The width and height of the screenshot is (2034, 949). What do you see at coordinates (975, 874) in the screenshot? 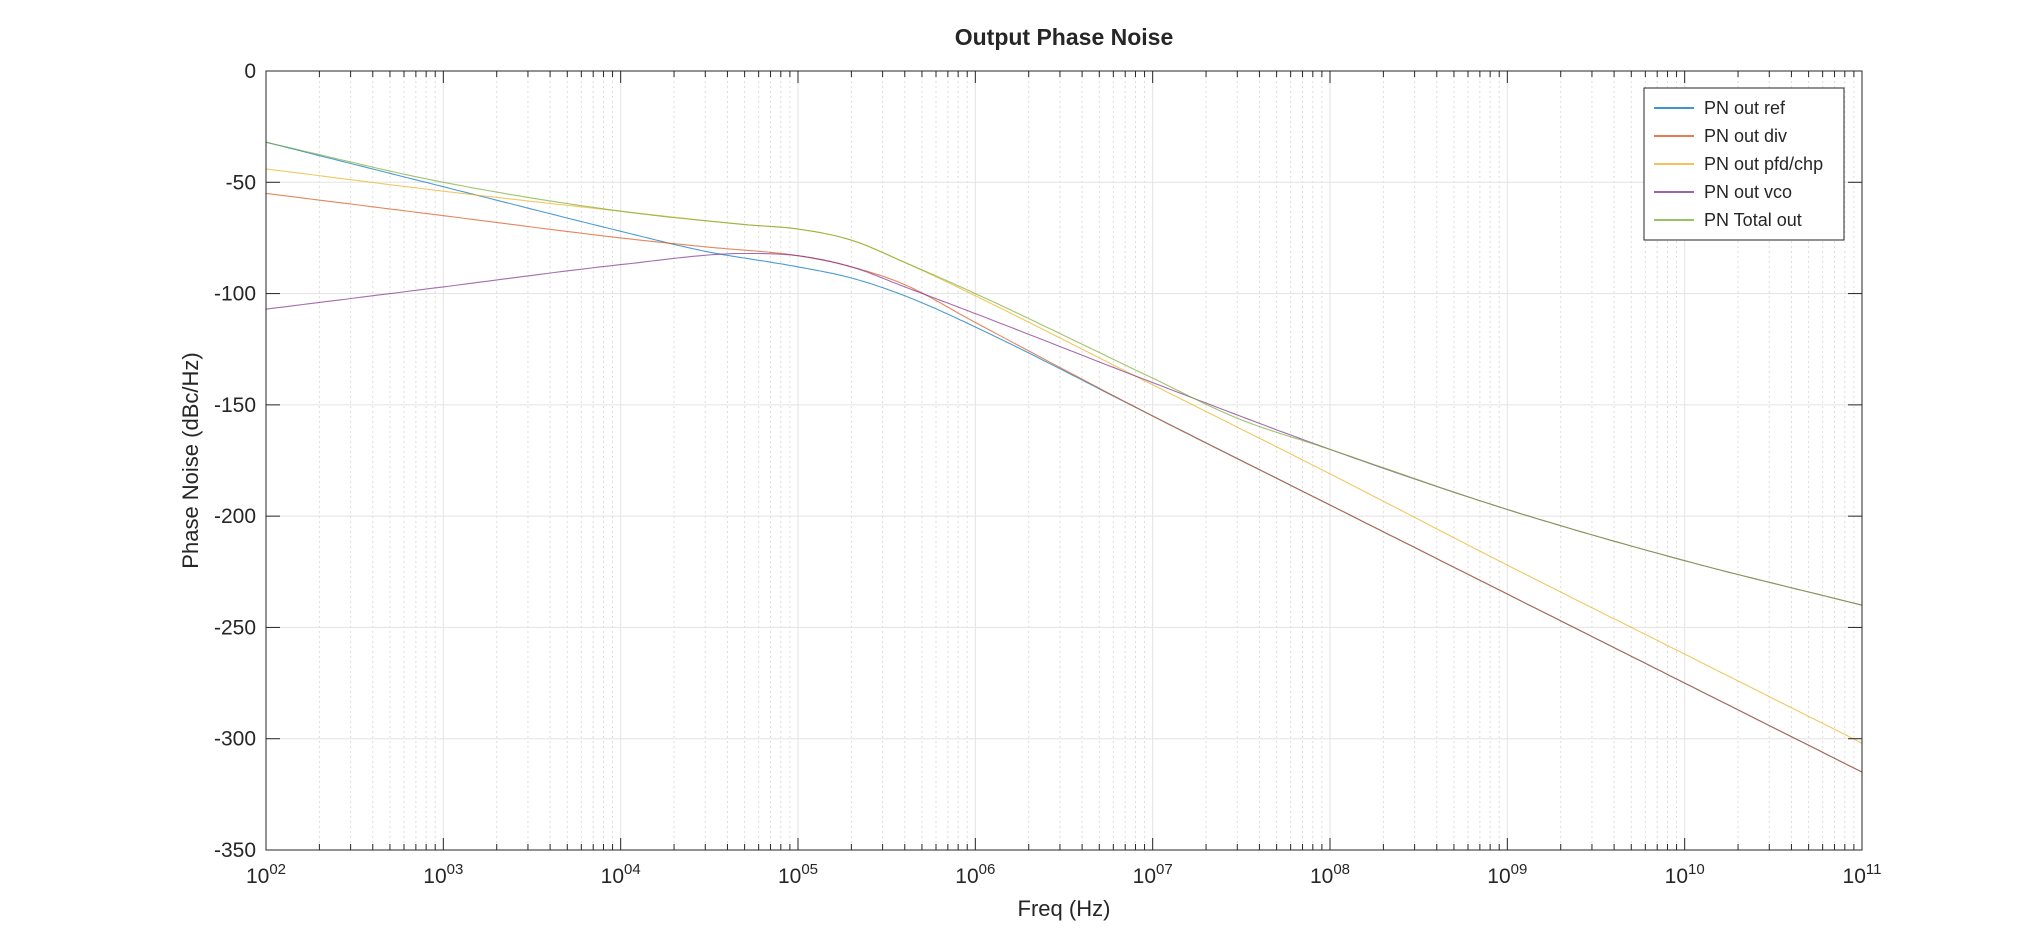
I see `x-tick-label: 1006` at bounding box center [975, 874].